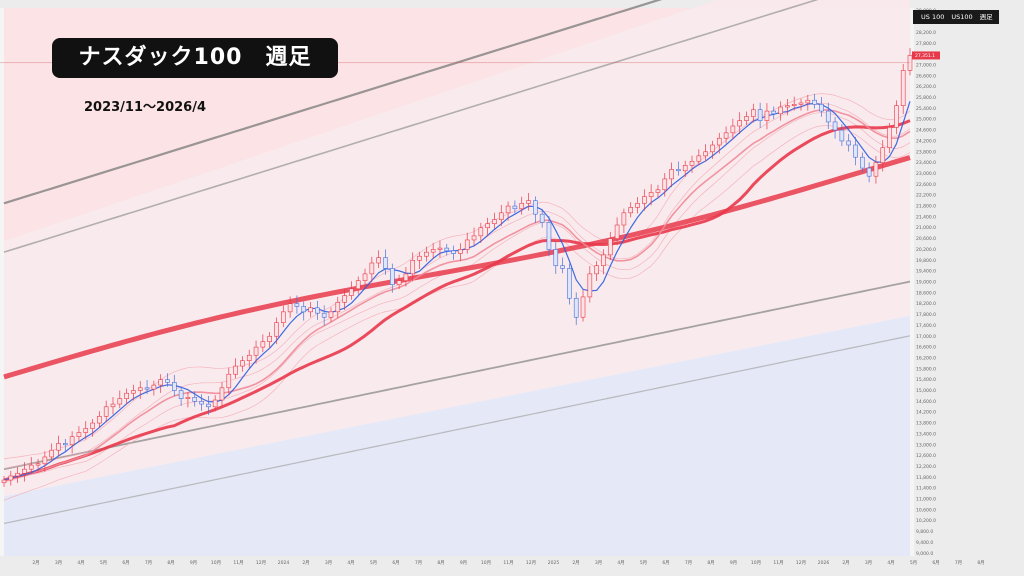  Describe the element at coordinates (926, 521) in the screenshot. I see `y-tick-label: 10,200.0` at that location.